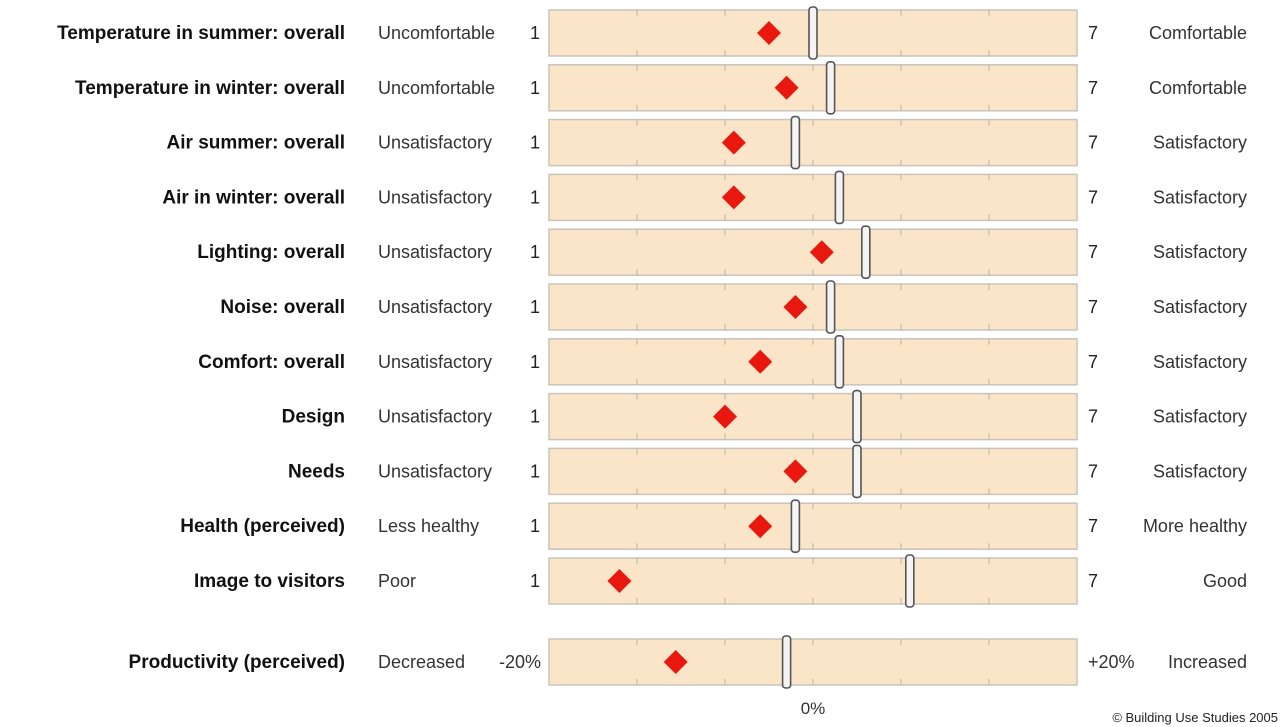 The width and height of the screenshot is (1284, 727). I want to click on row-0-scale-min: 1, so click(535, 33).